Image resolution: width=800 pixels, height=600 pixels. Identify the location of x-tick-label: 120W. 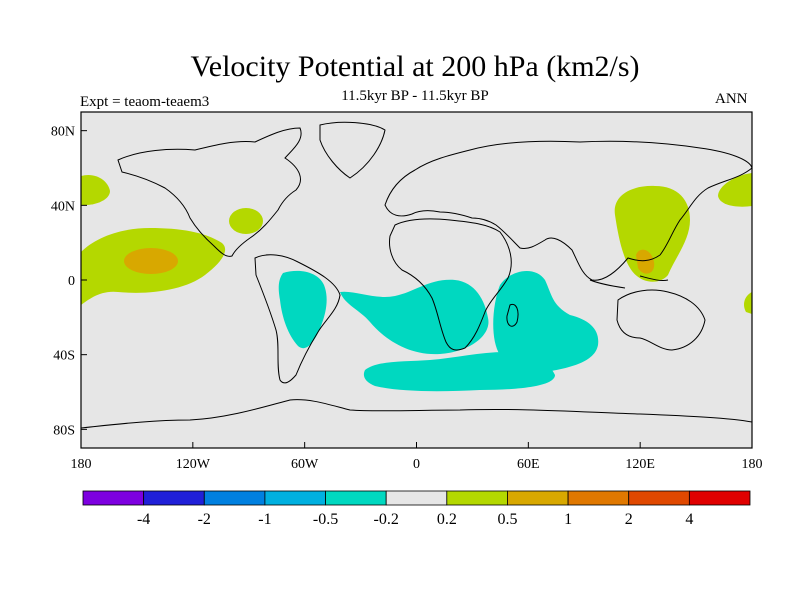
(193, 464).